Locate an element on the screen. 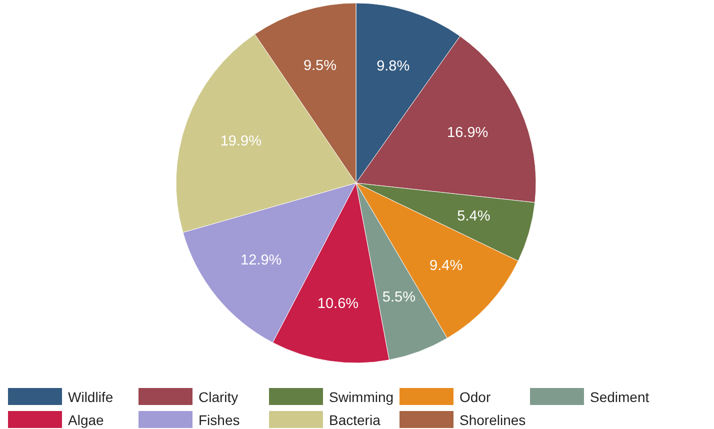 This screenshot has height=429, width=714. legend-label: Shorelines is located at coordinates (493, 420).